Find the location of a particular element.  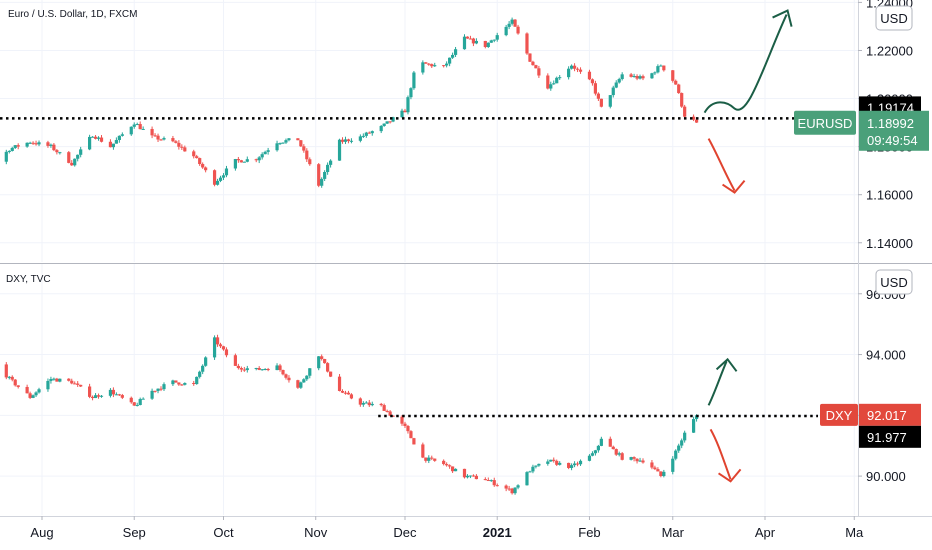

eurusd-currency-badge: USD is located at coordinates (894, 18).